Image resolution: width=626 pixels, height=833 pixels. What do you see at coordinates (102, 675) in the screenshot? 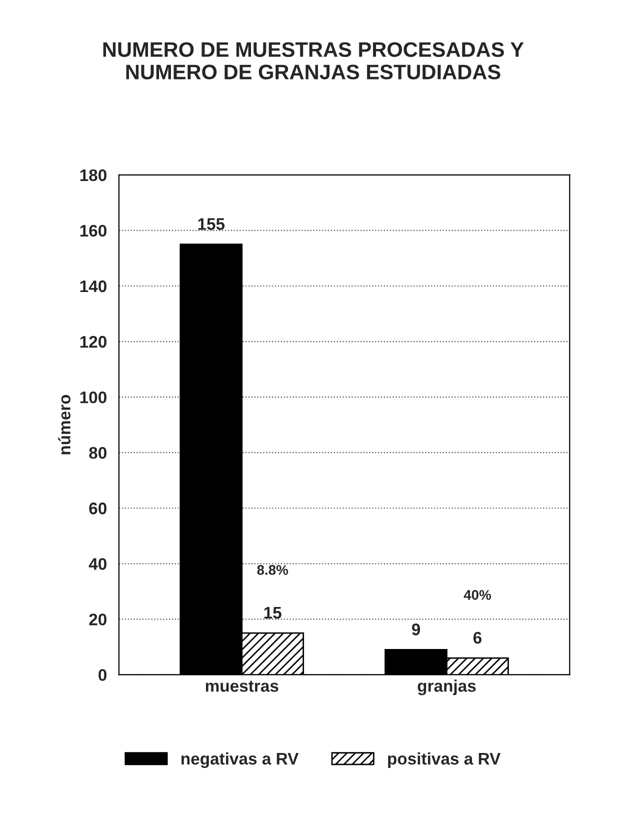
I see `y-tick-label: 0` at bounding box center [102, 675].